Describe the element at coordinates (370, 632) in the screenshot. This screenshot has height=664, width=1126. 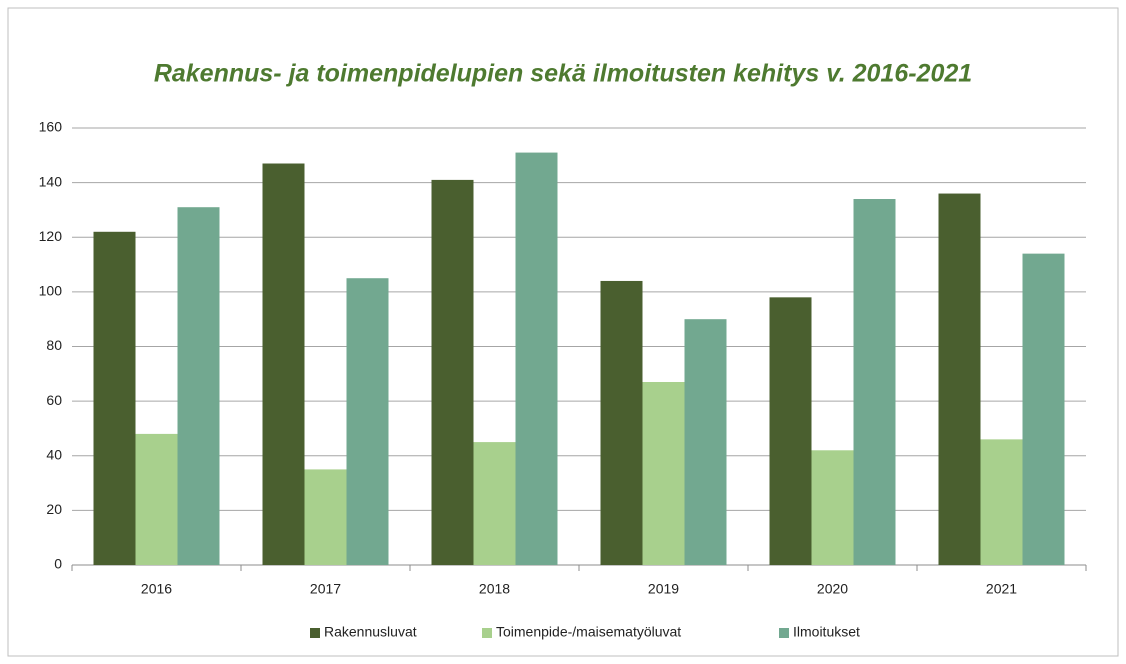
I see `legend-label: Rakennusluvat` at that location.